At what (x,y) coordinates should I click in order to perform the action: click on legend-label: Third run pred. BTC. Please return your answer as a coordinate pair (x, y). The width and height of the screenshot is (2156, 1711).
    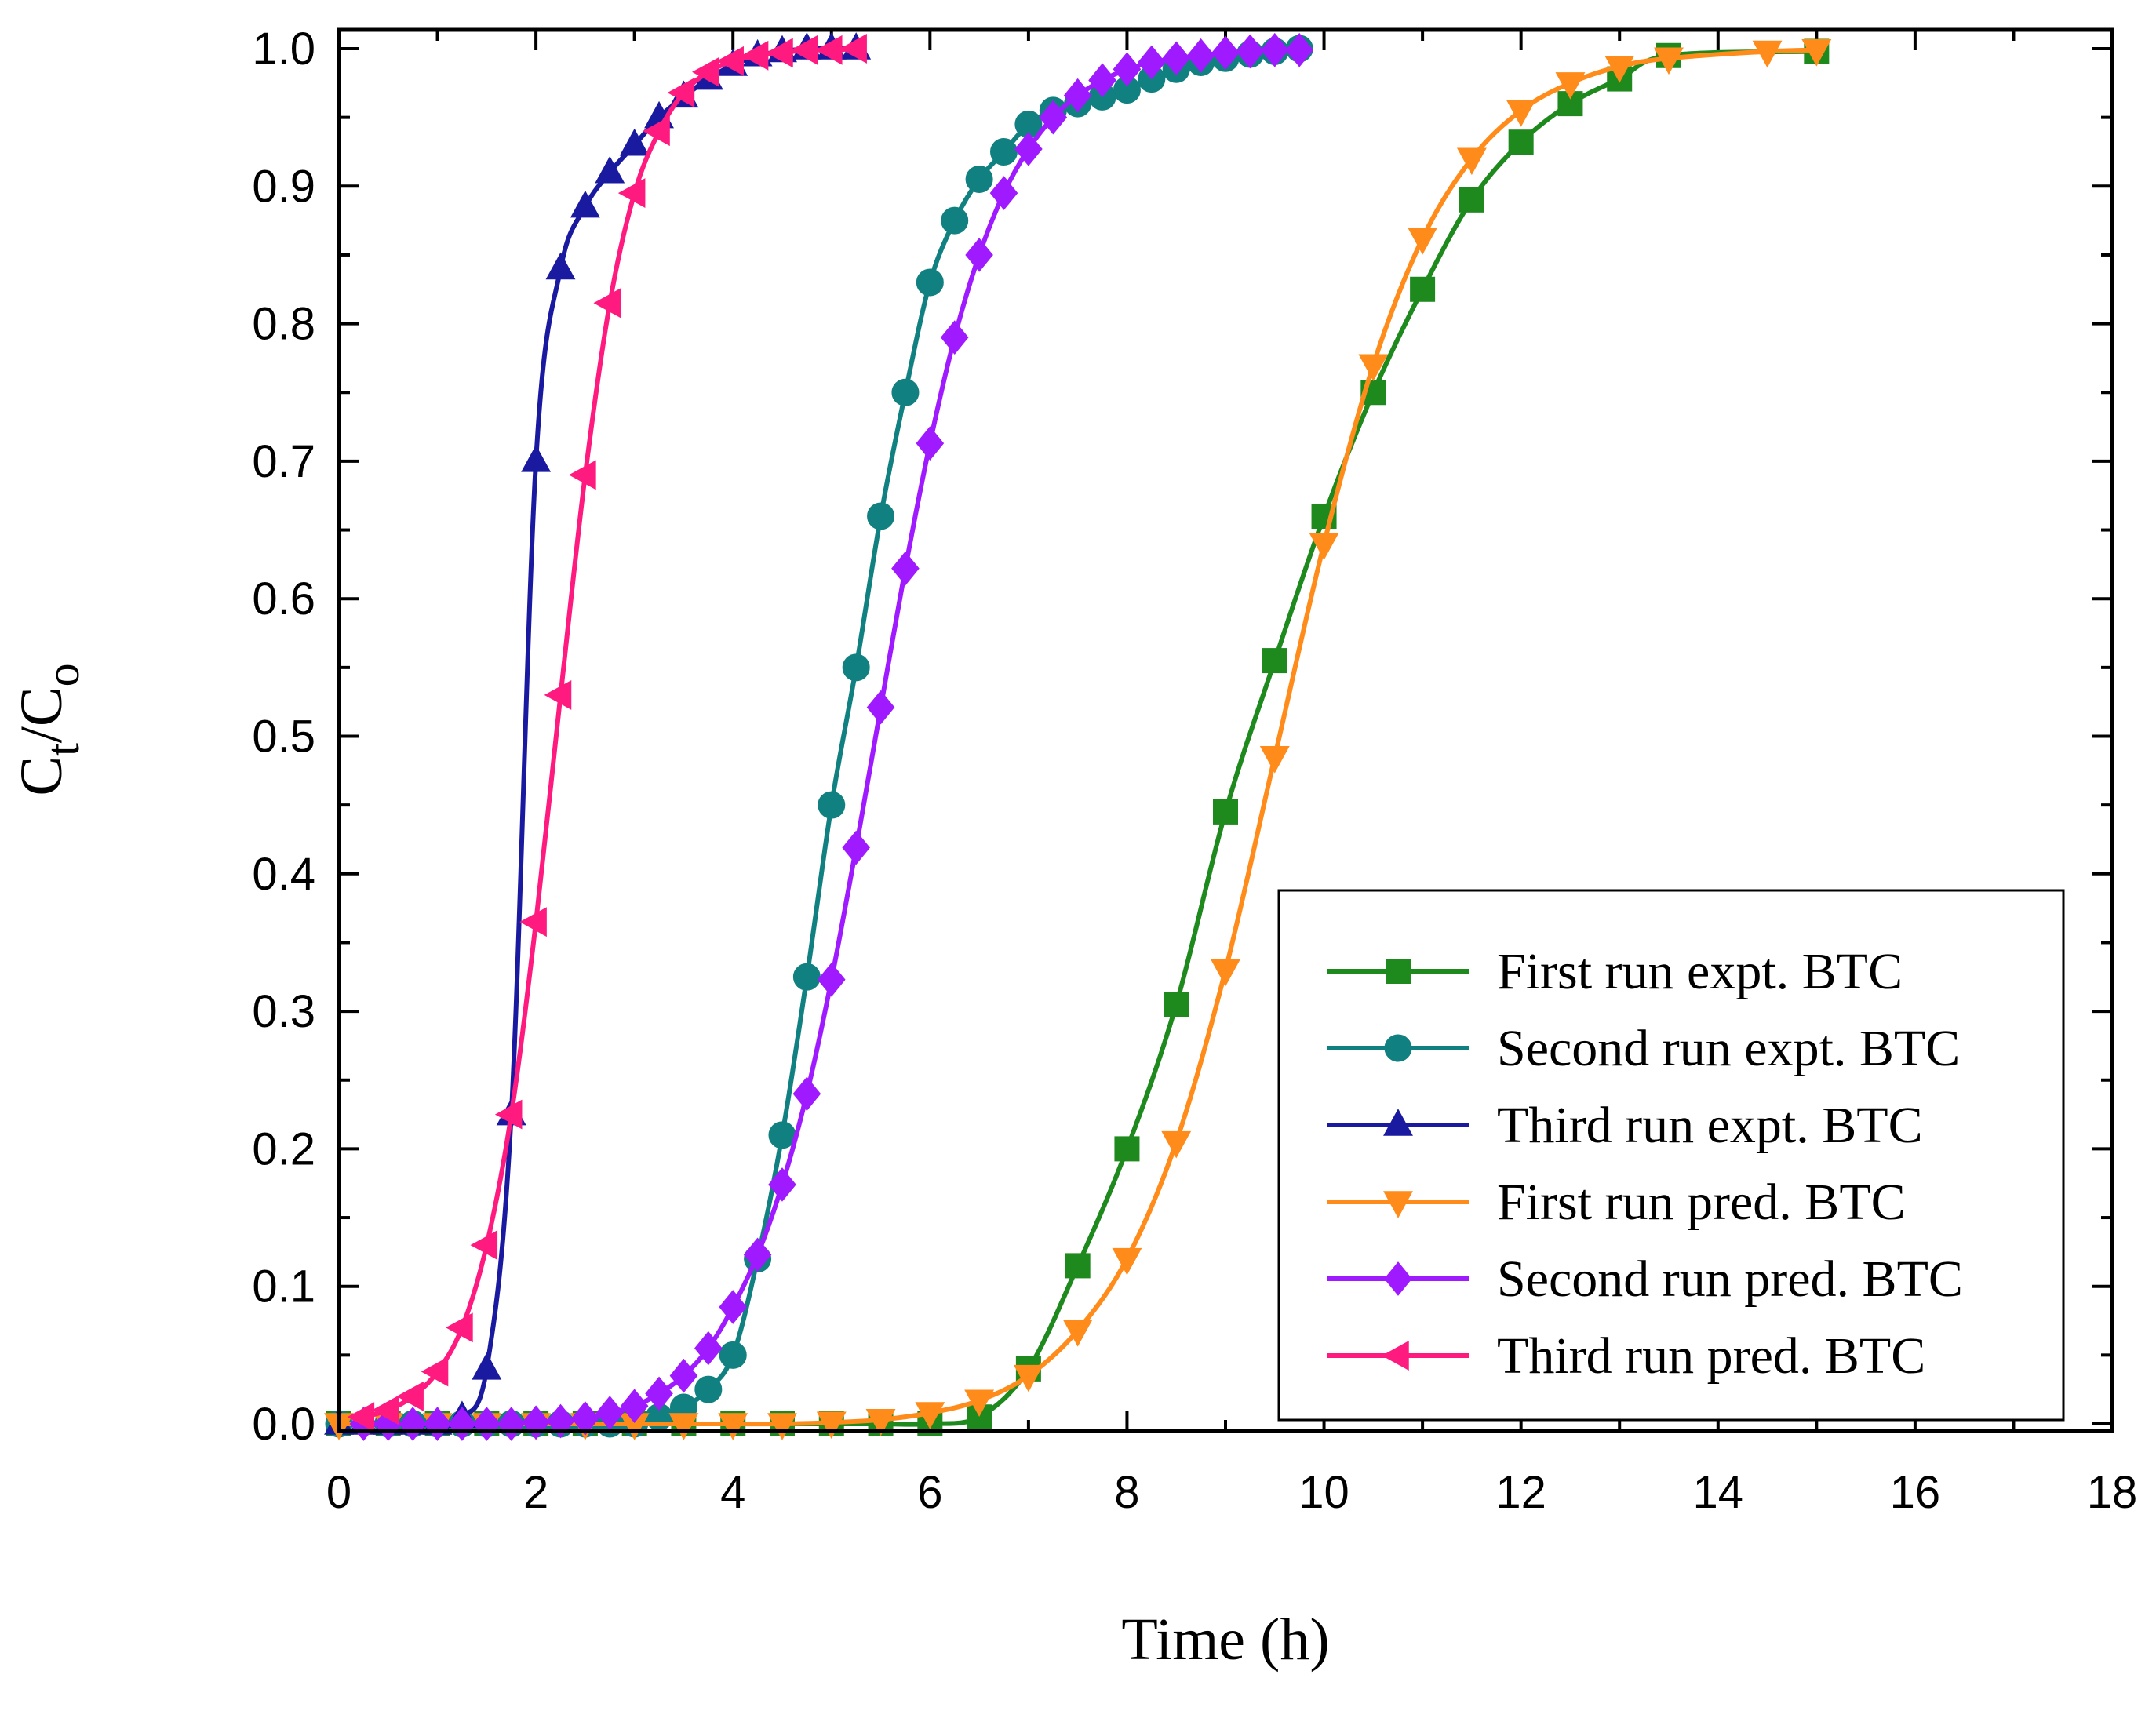
    Looking at the image, I should click on (1711, 1356).